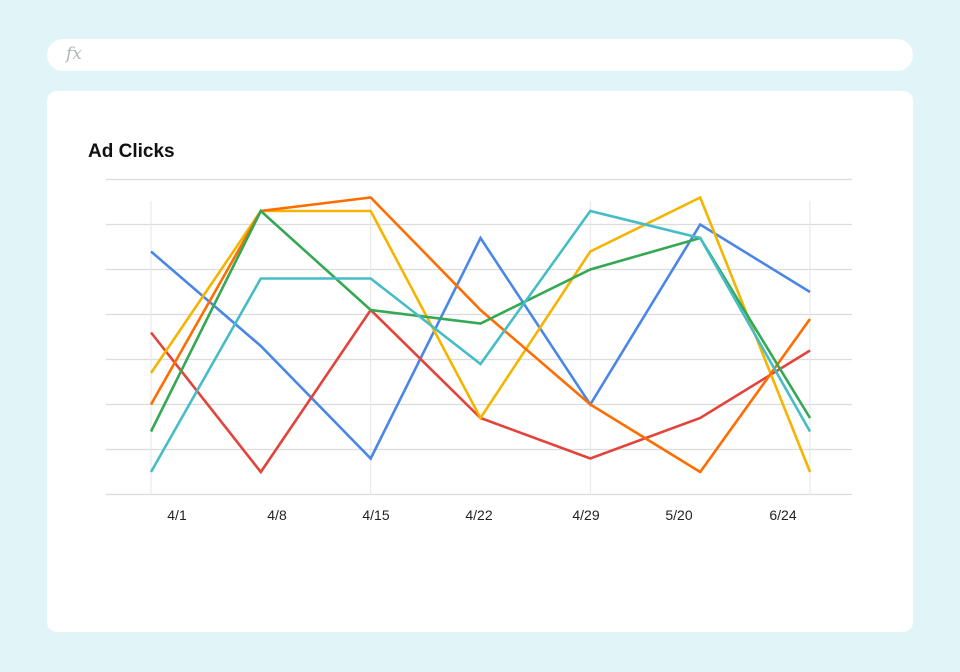 This screenshot has height=672, width=960. Describe the element at coordinates (277, 515) in the screenshot. I see `x-tick-label: 4/8` at that location.